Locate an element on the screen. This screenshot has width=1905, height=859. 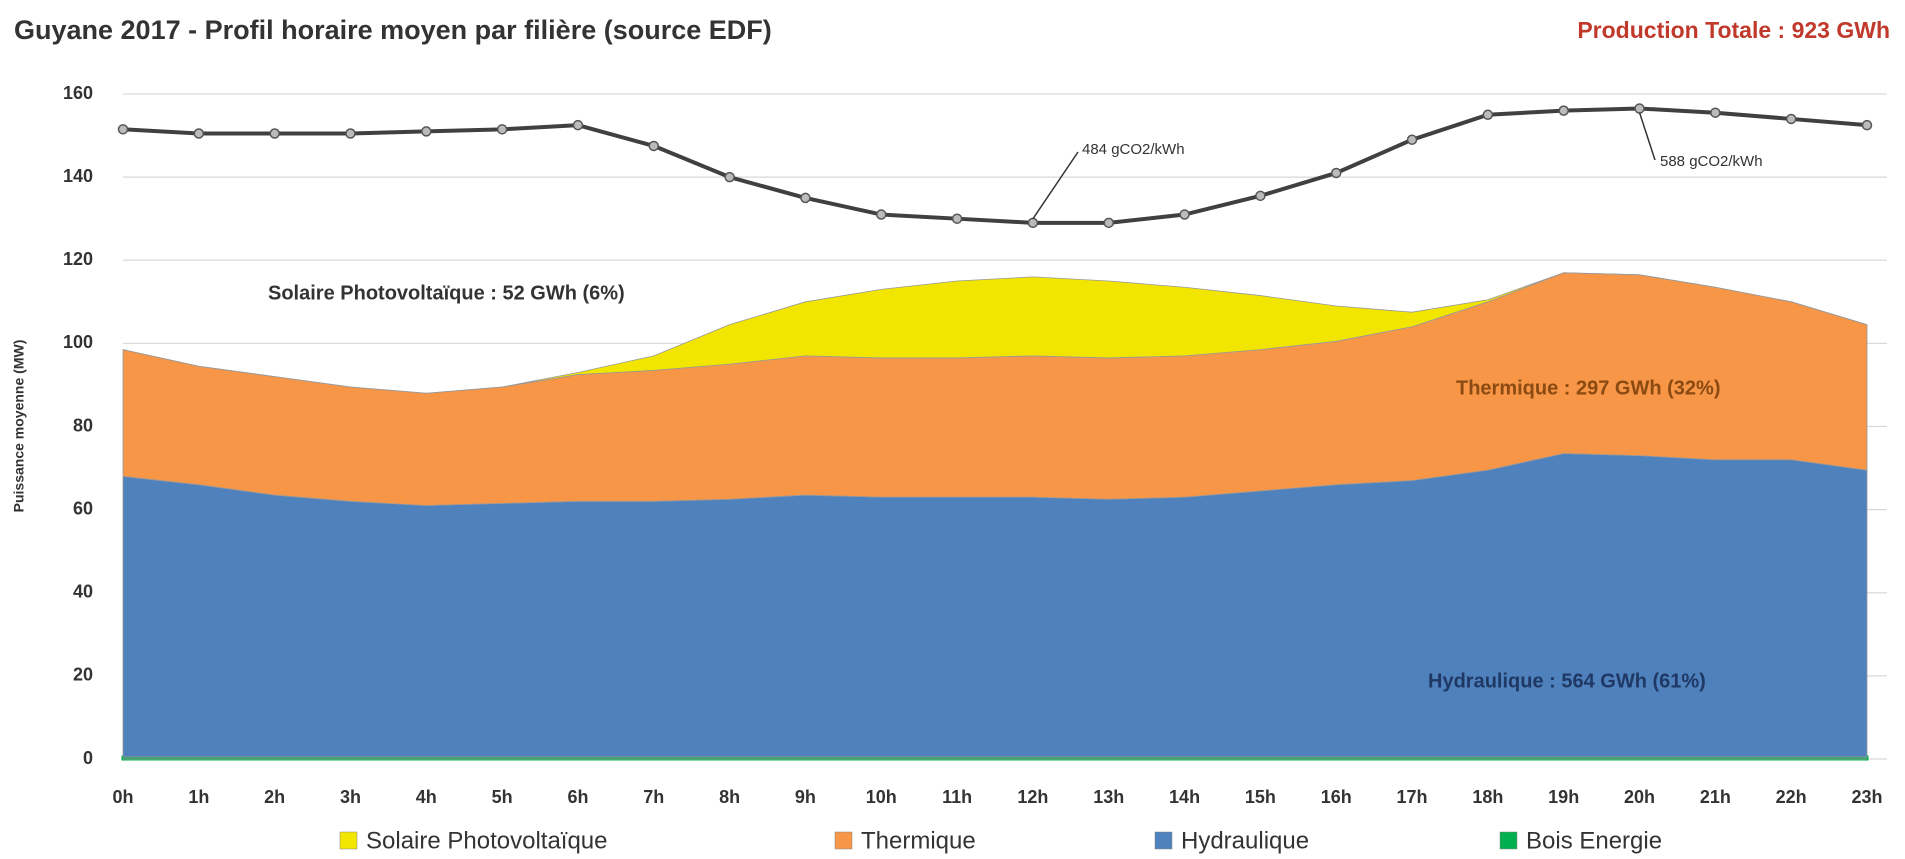
y-tick-label: 100 is located at coordinates (78, 342).